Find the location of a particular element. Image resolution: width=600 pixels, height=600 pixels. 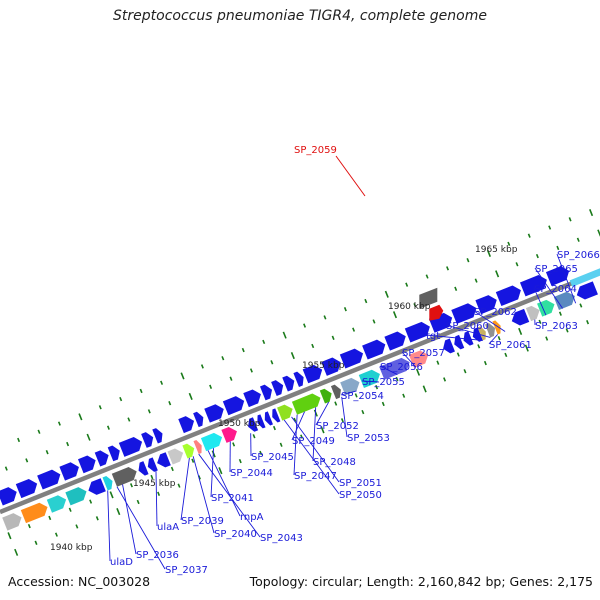

leader-sp_2065 is located at coordinates (549, 288).